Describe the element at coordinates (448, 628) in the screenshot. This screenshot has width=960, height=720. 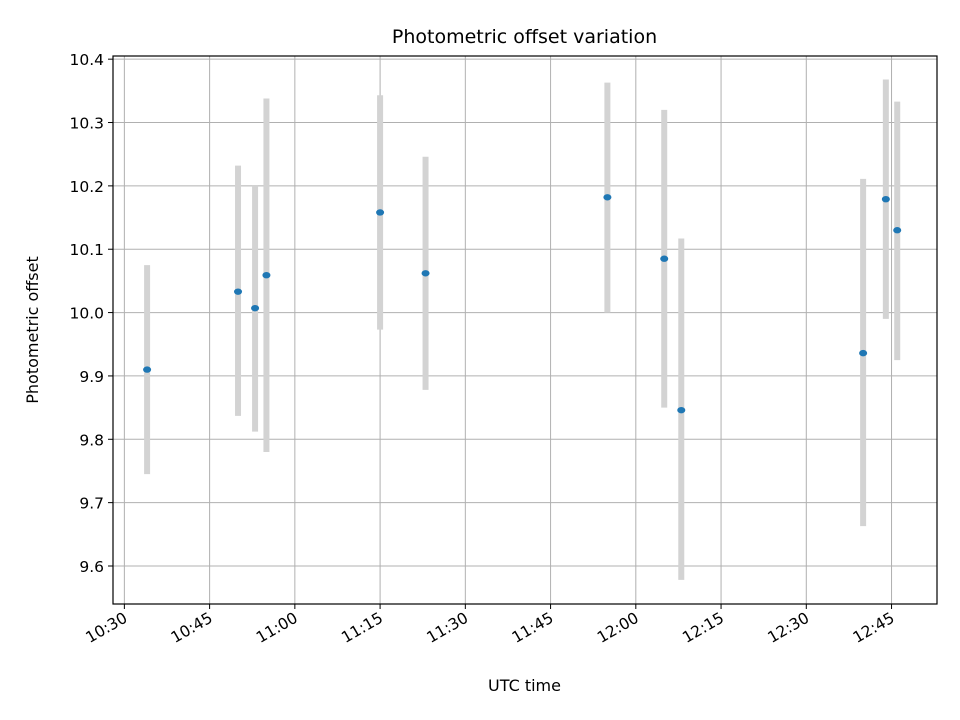
I see `x-tick-label: 11:30` at that location.